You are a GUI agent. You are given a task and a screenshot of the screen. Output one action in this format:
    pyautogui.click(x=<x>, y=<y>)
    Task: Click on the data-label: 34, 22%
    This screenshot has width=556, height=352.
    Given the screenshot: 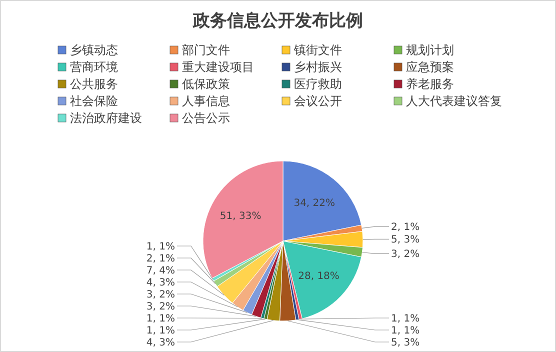 What is the action you would take?
    pyautogui.click(x=315, y=204)
    